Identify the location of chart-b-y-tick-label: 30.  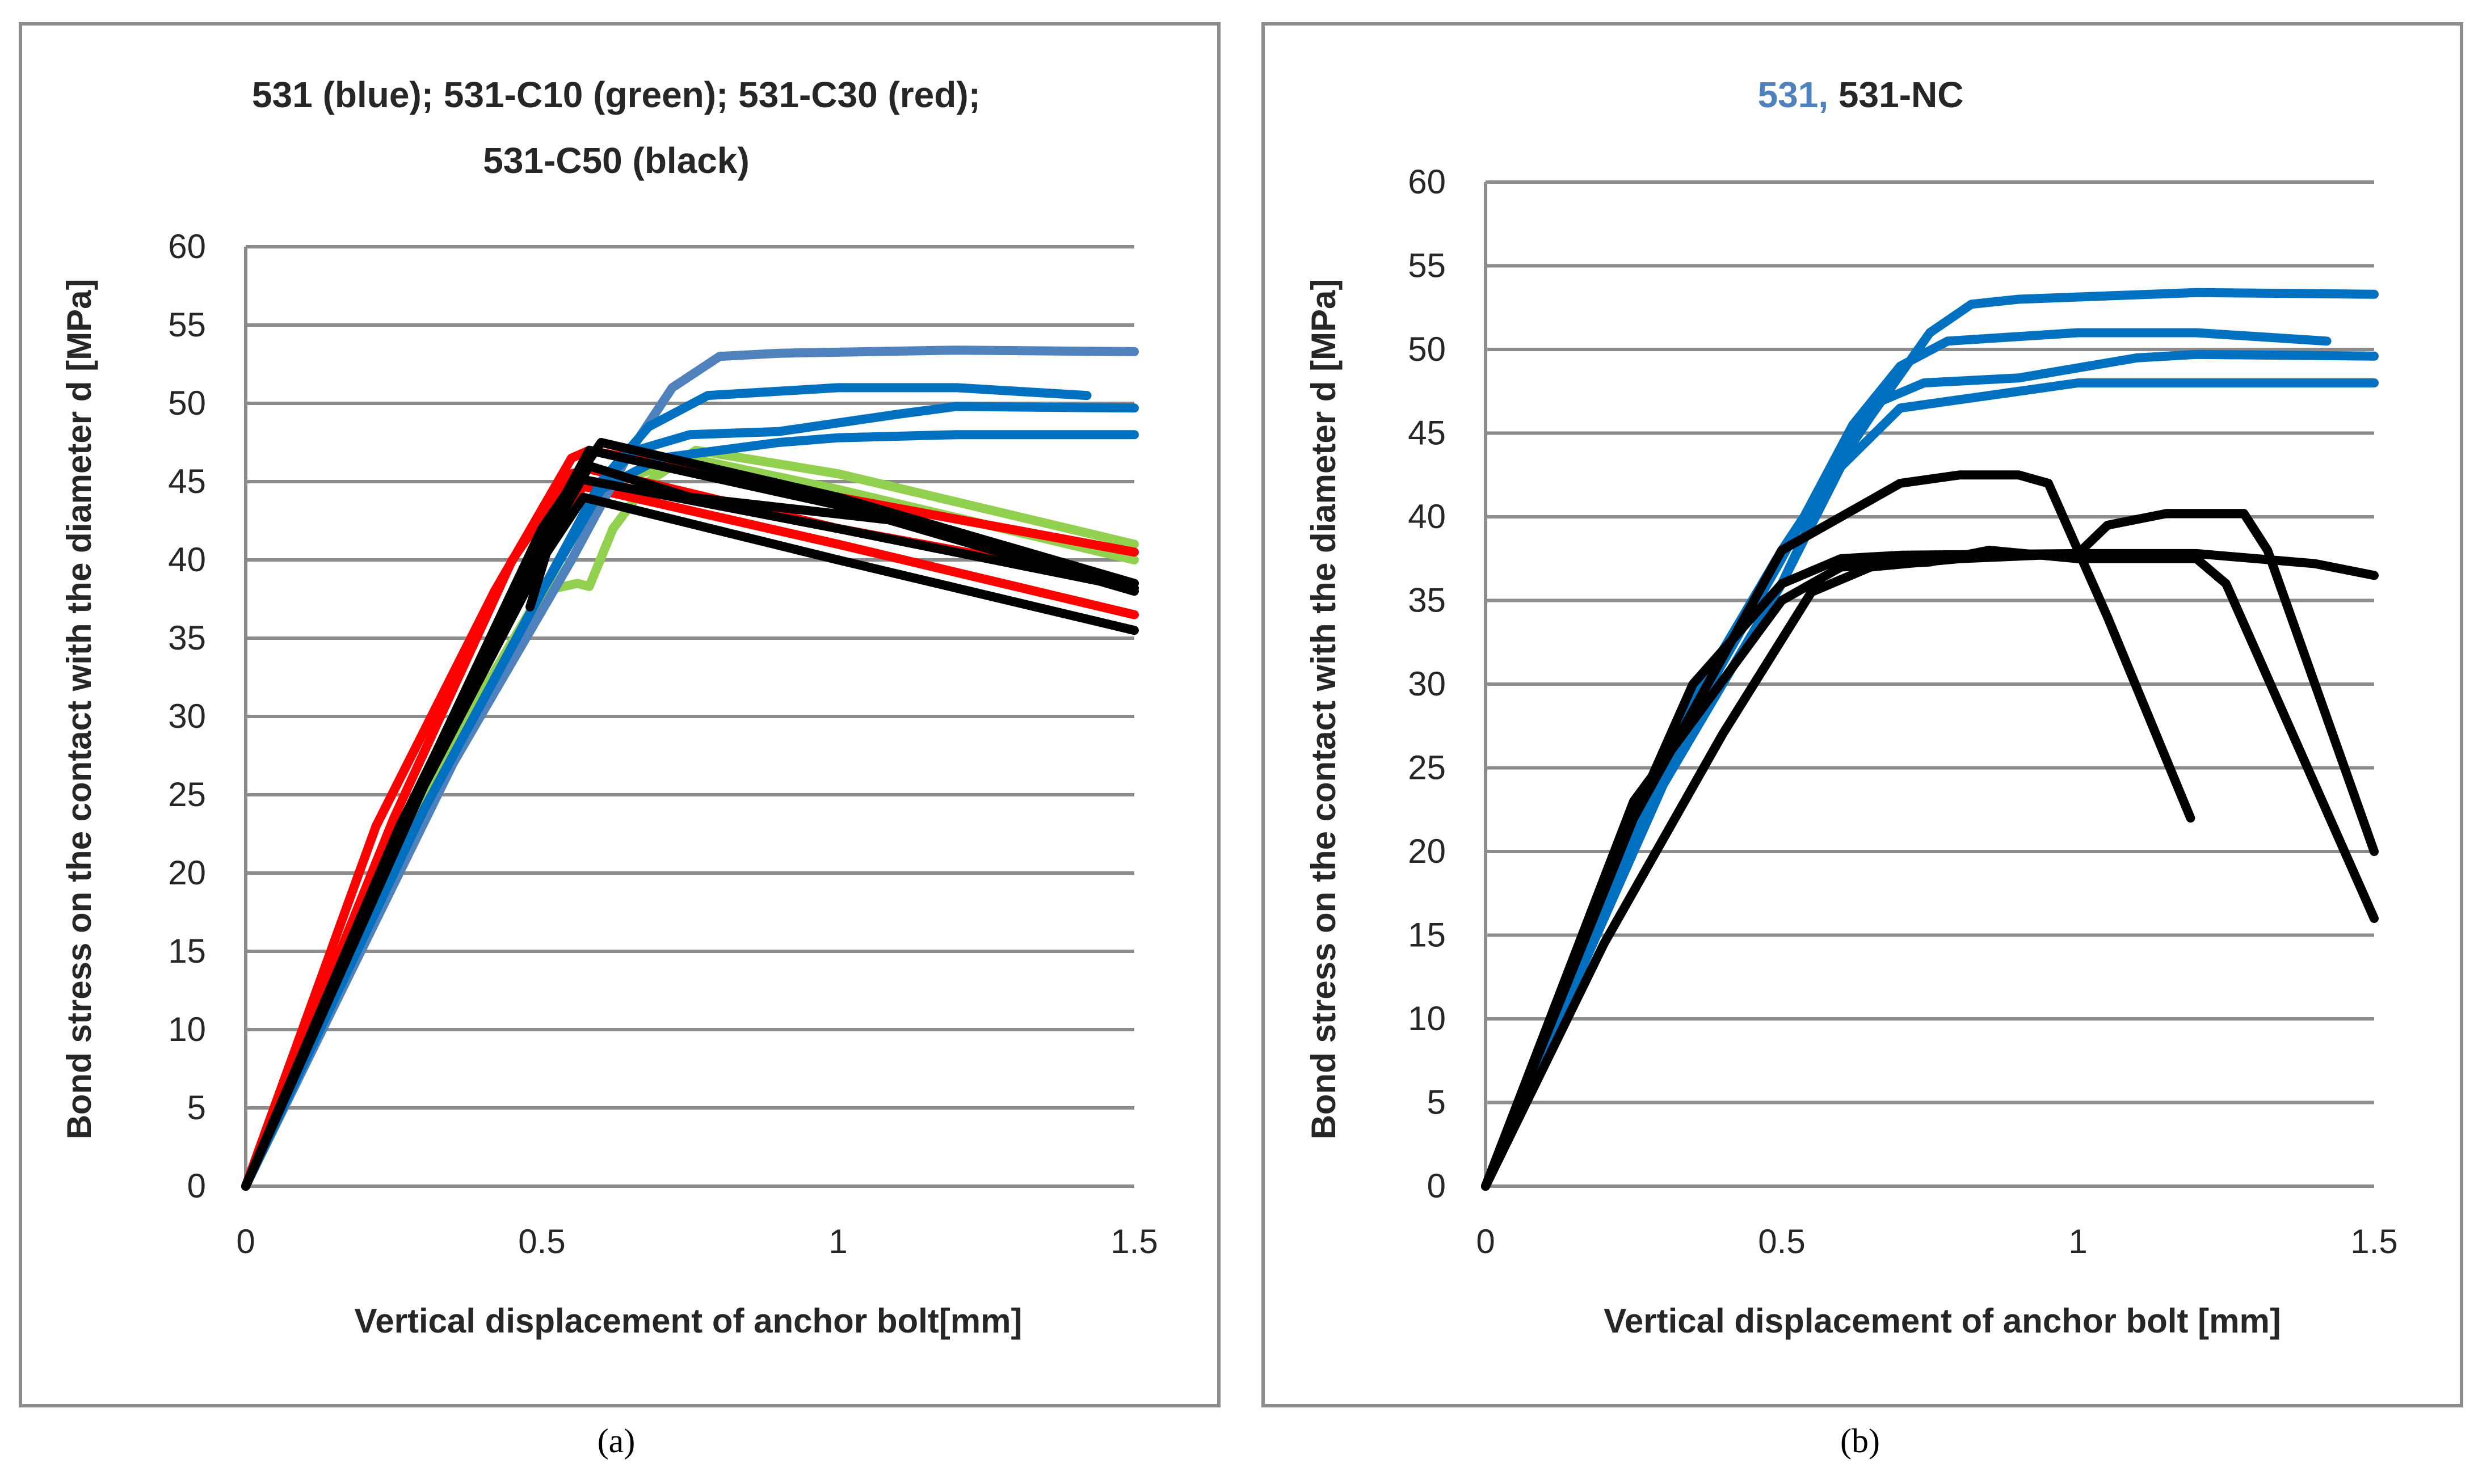
(1427, 684).